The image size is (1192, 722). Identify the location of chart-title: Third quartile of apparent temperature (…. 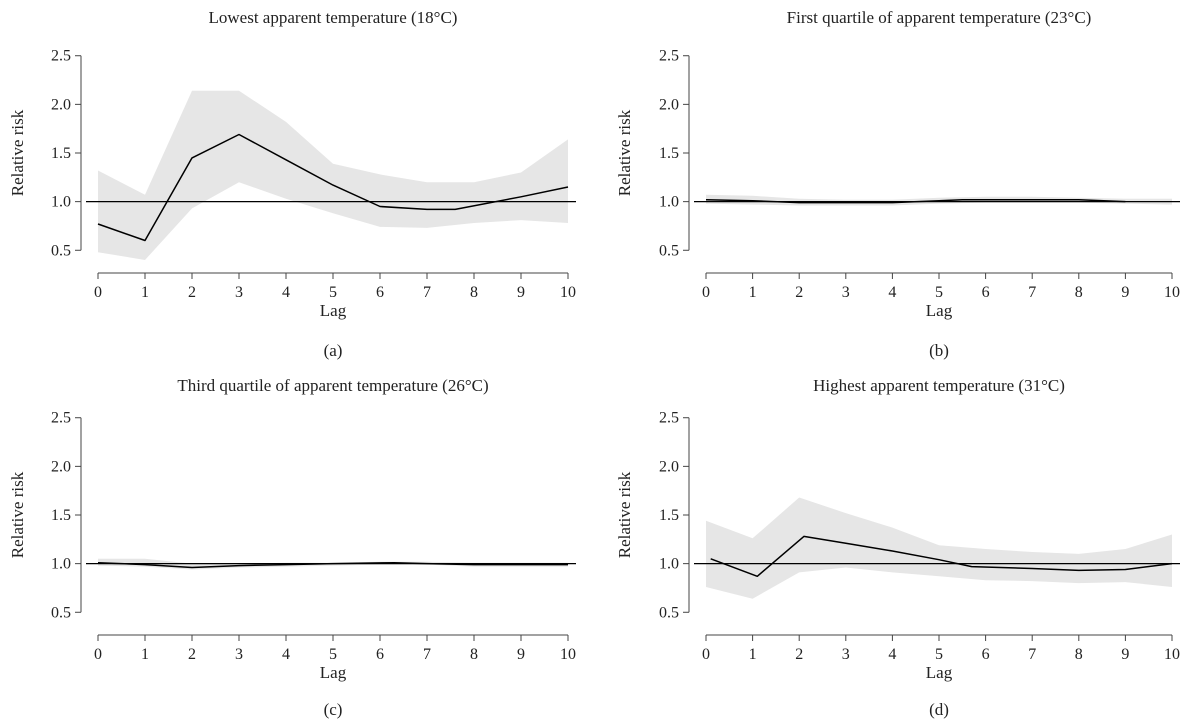
(332, 385).